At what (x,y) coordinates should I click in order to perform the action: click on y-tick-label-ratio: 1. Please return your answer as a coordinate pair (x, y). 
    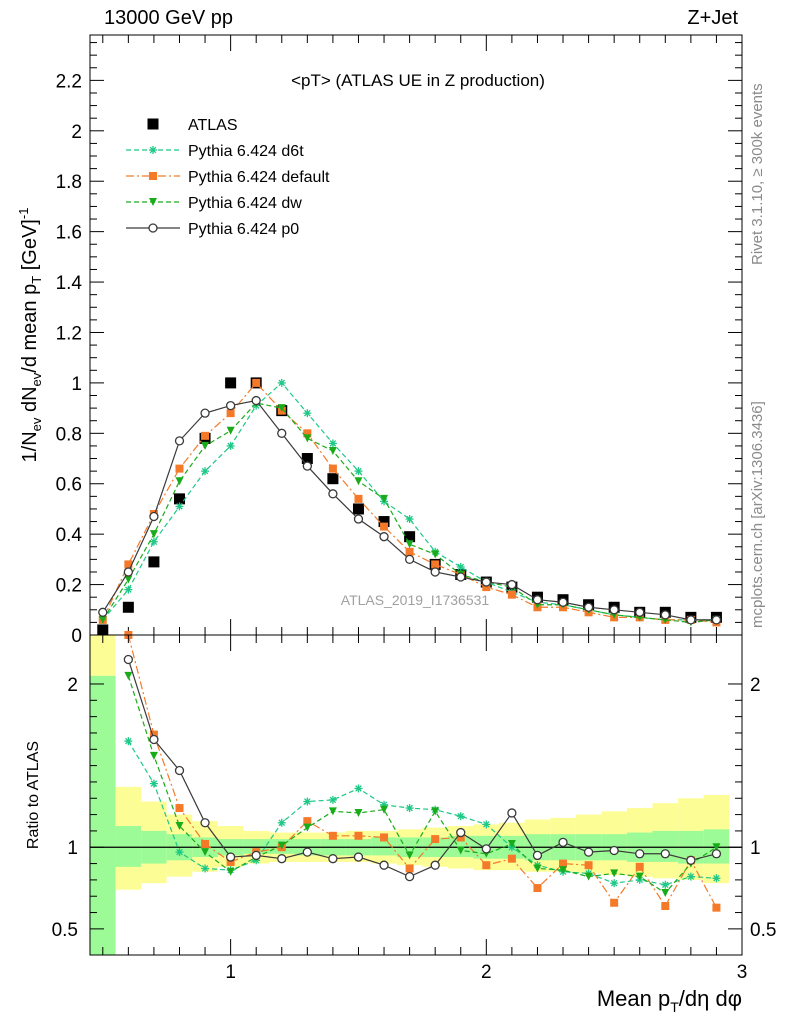
    Looking at the image, I should click on (72, 848).